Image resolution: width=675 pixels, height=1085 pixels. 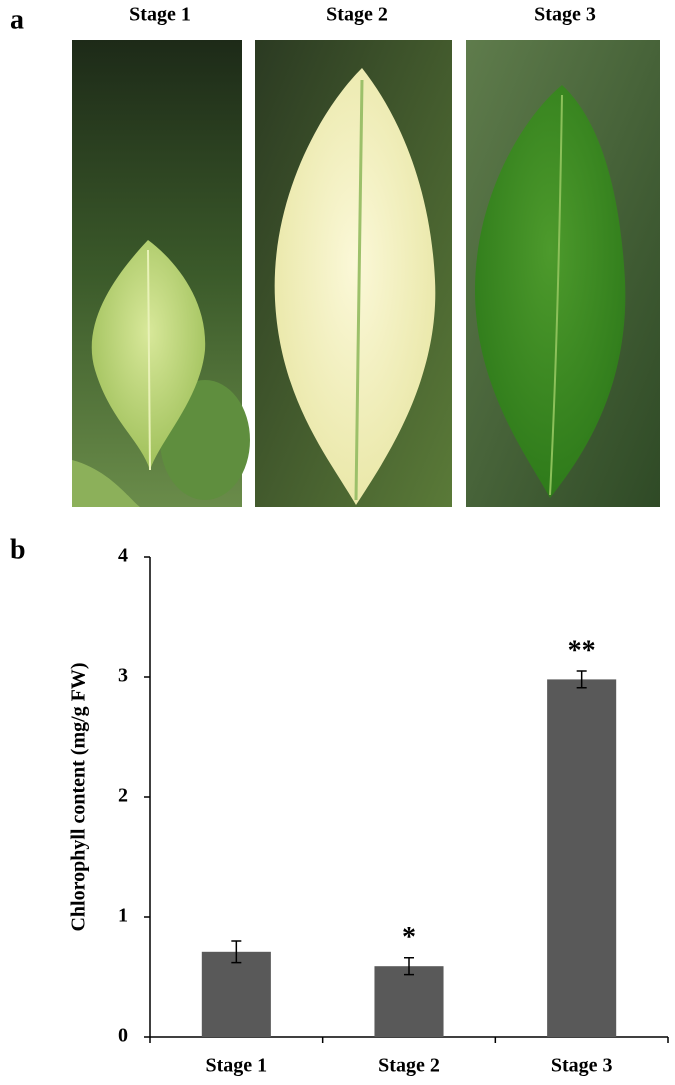 What do you see at coordinates (357, 15) in the screenshot?
I see `photo-label: Stage 2` at bounding box center [357, 15].